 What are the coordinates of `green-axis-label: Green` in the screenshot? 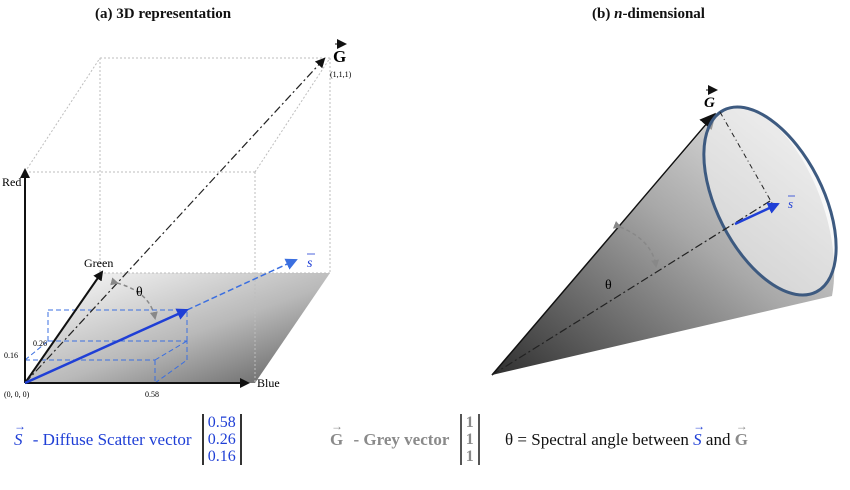 It's located at (98, 263).